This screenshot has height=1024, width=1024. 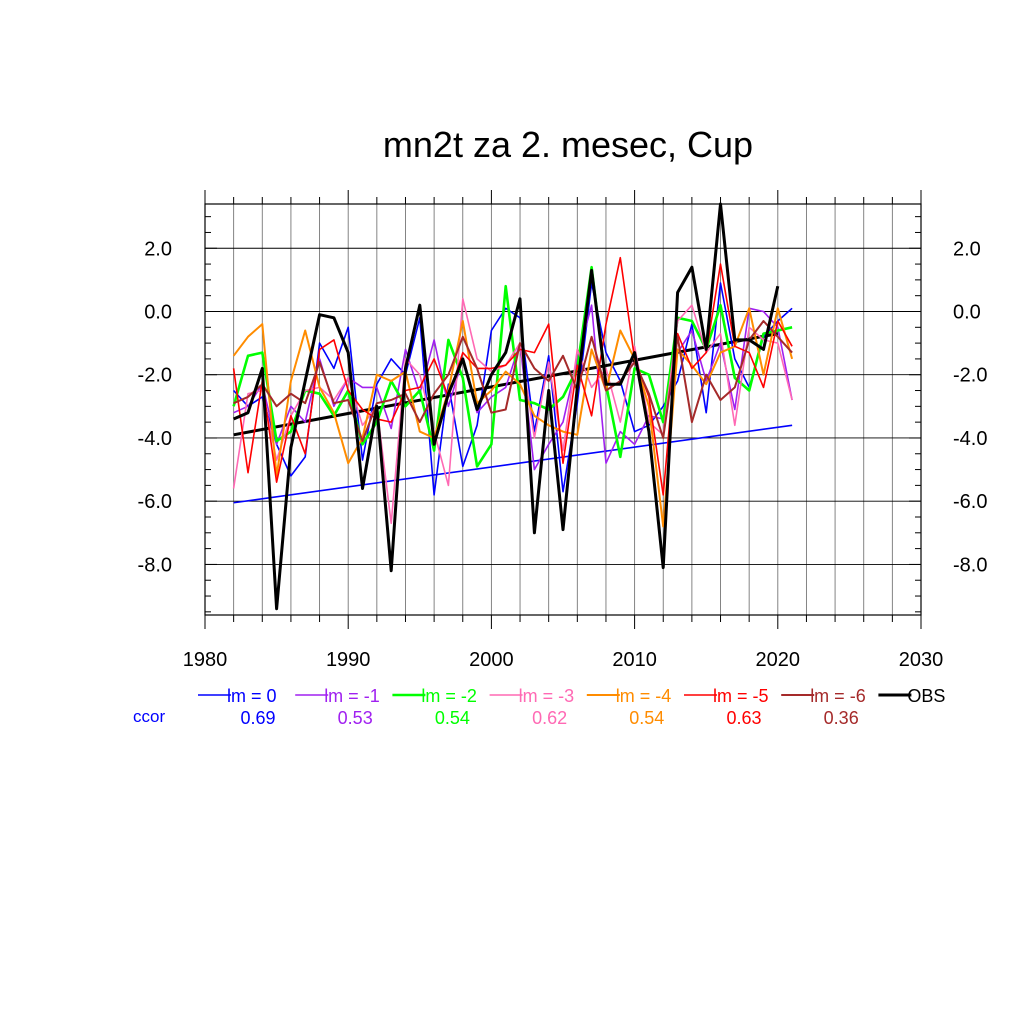 I want to click on legend-label: lm = -5, so click(x=741, y=696).